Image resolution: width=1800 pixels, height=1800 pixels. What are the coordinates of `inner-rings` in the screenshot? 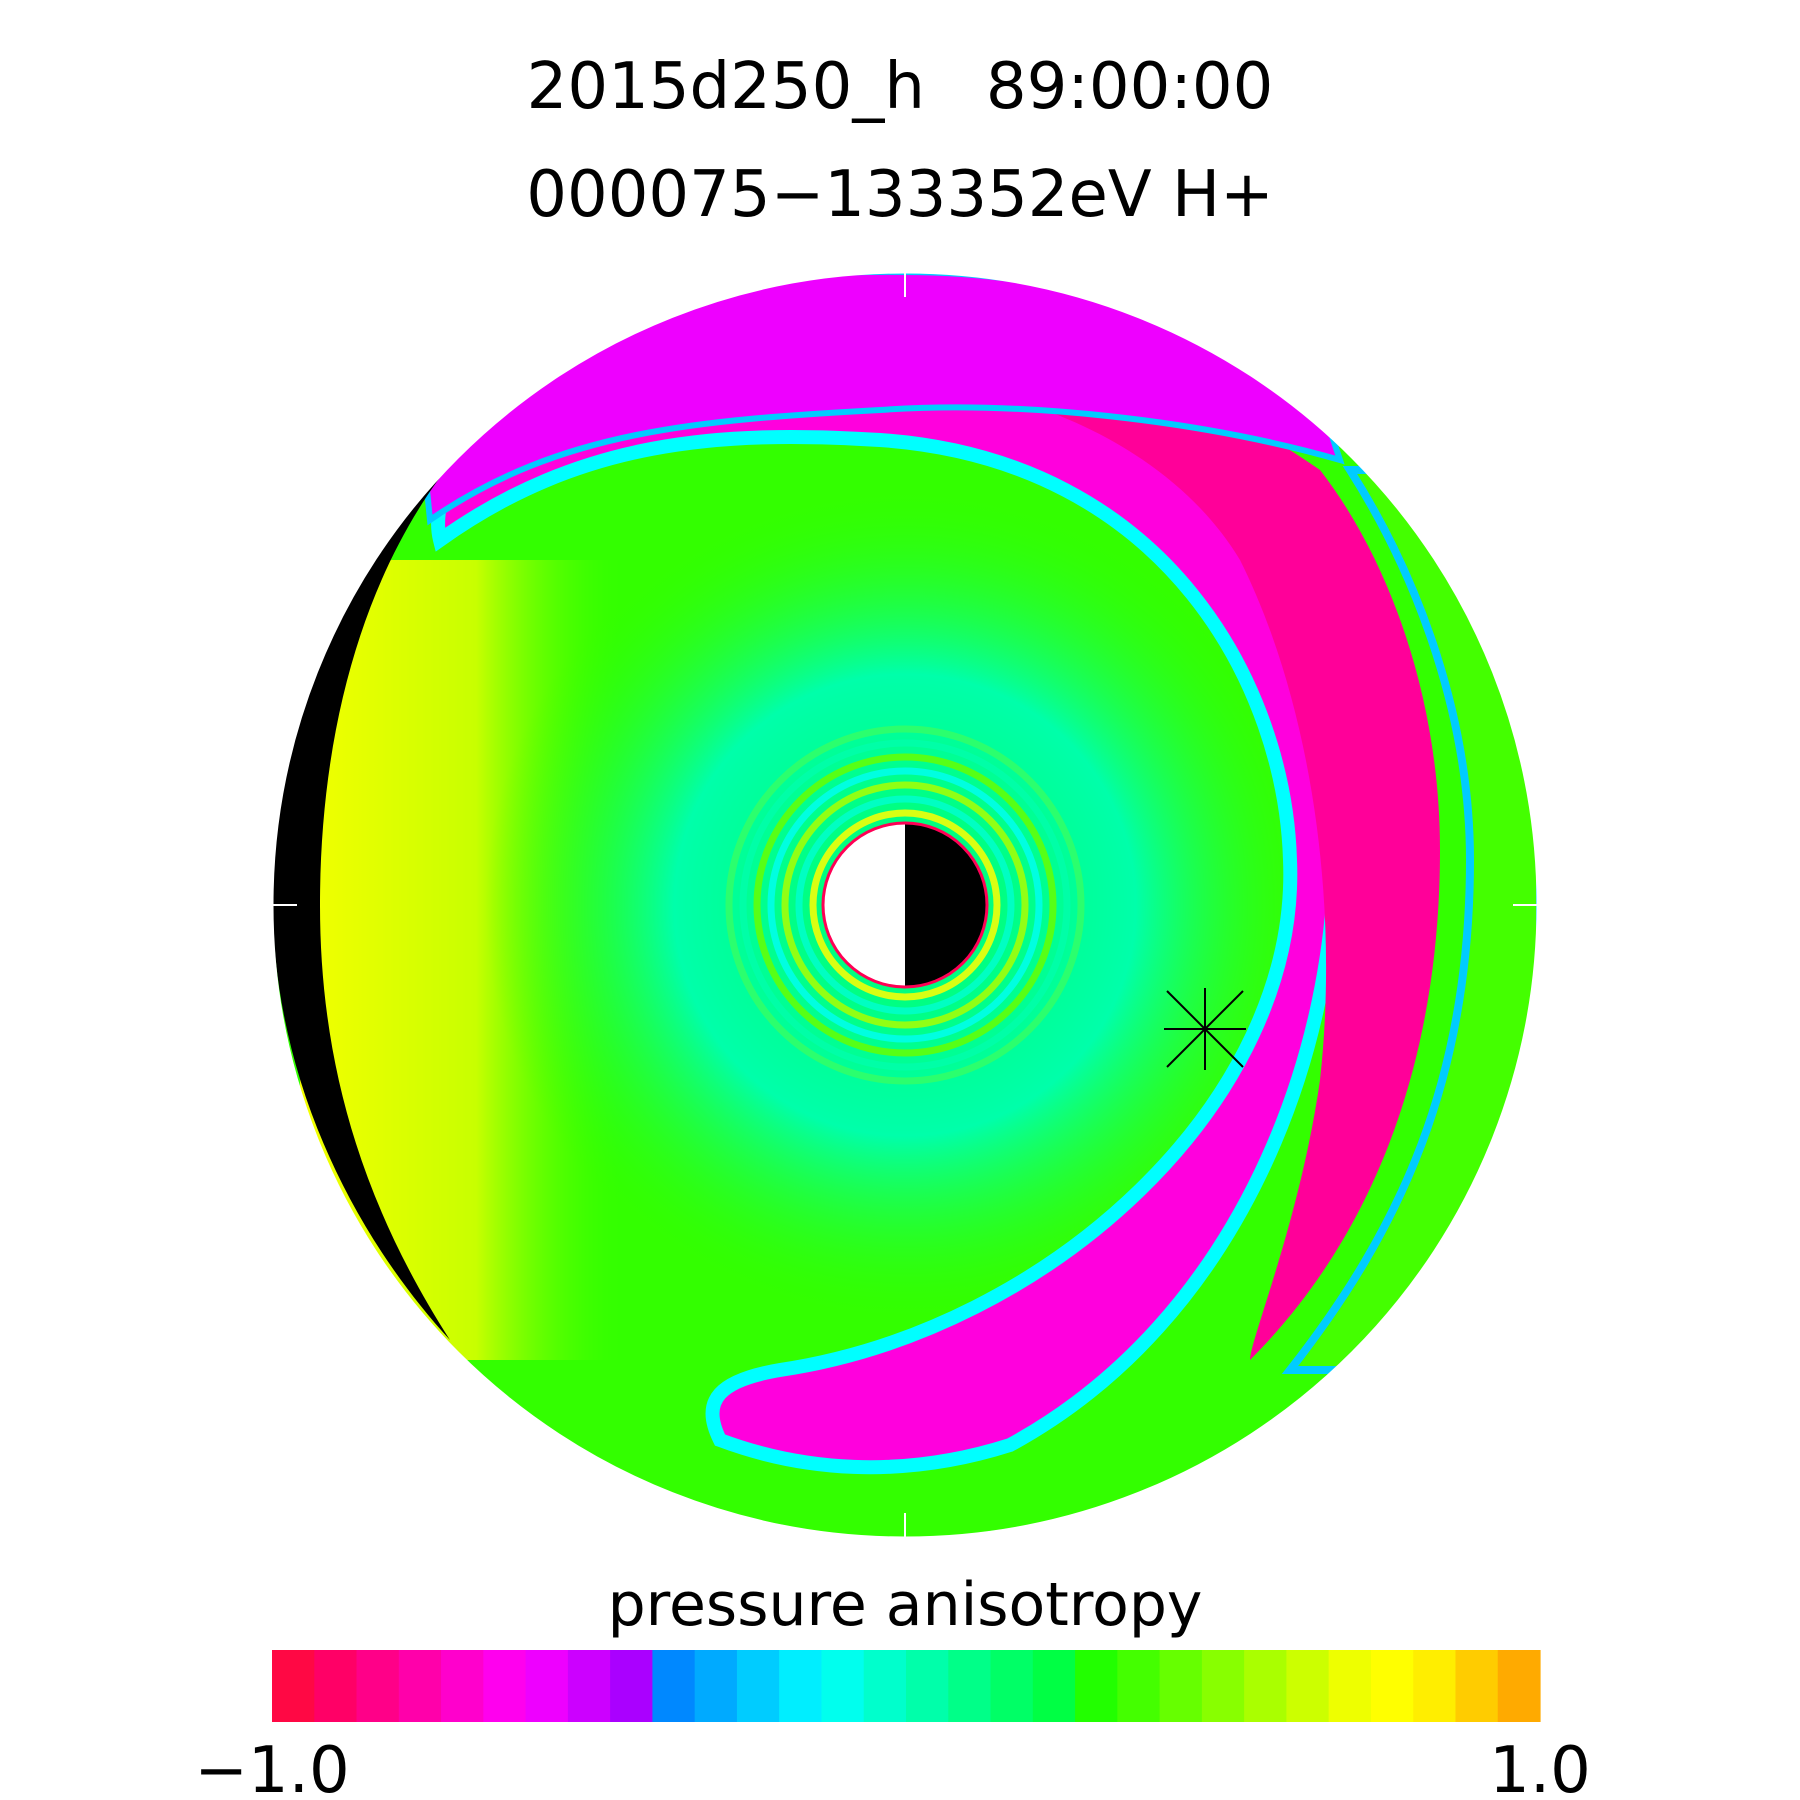 It's located at (905, 905).